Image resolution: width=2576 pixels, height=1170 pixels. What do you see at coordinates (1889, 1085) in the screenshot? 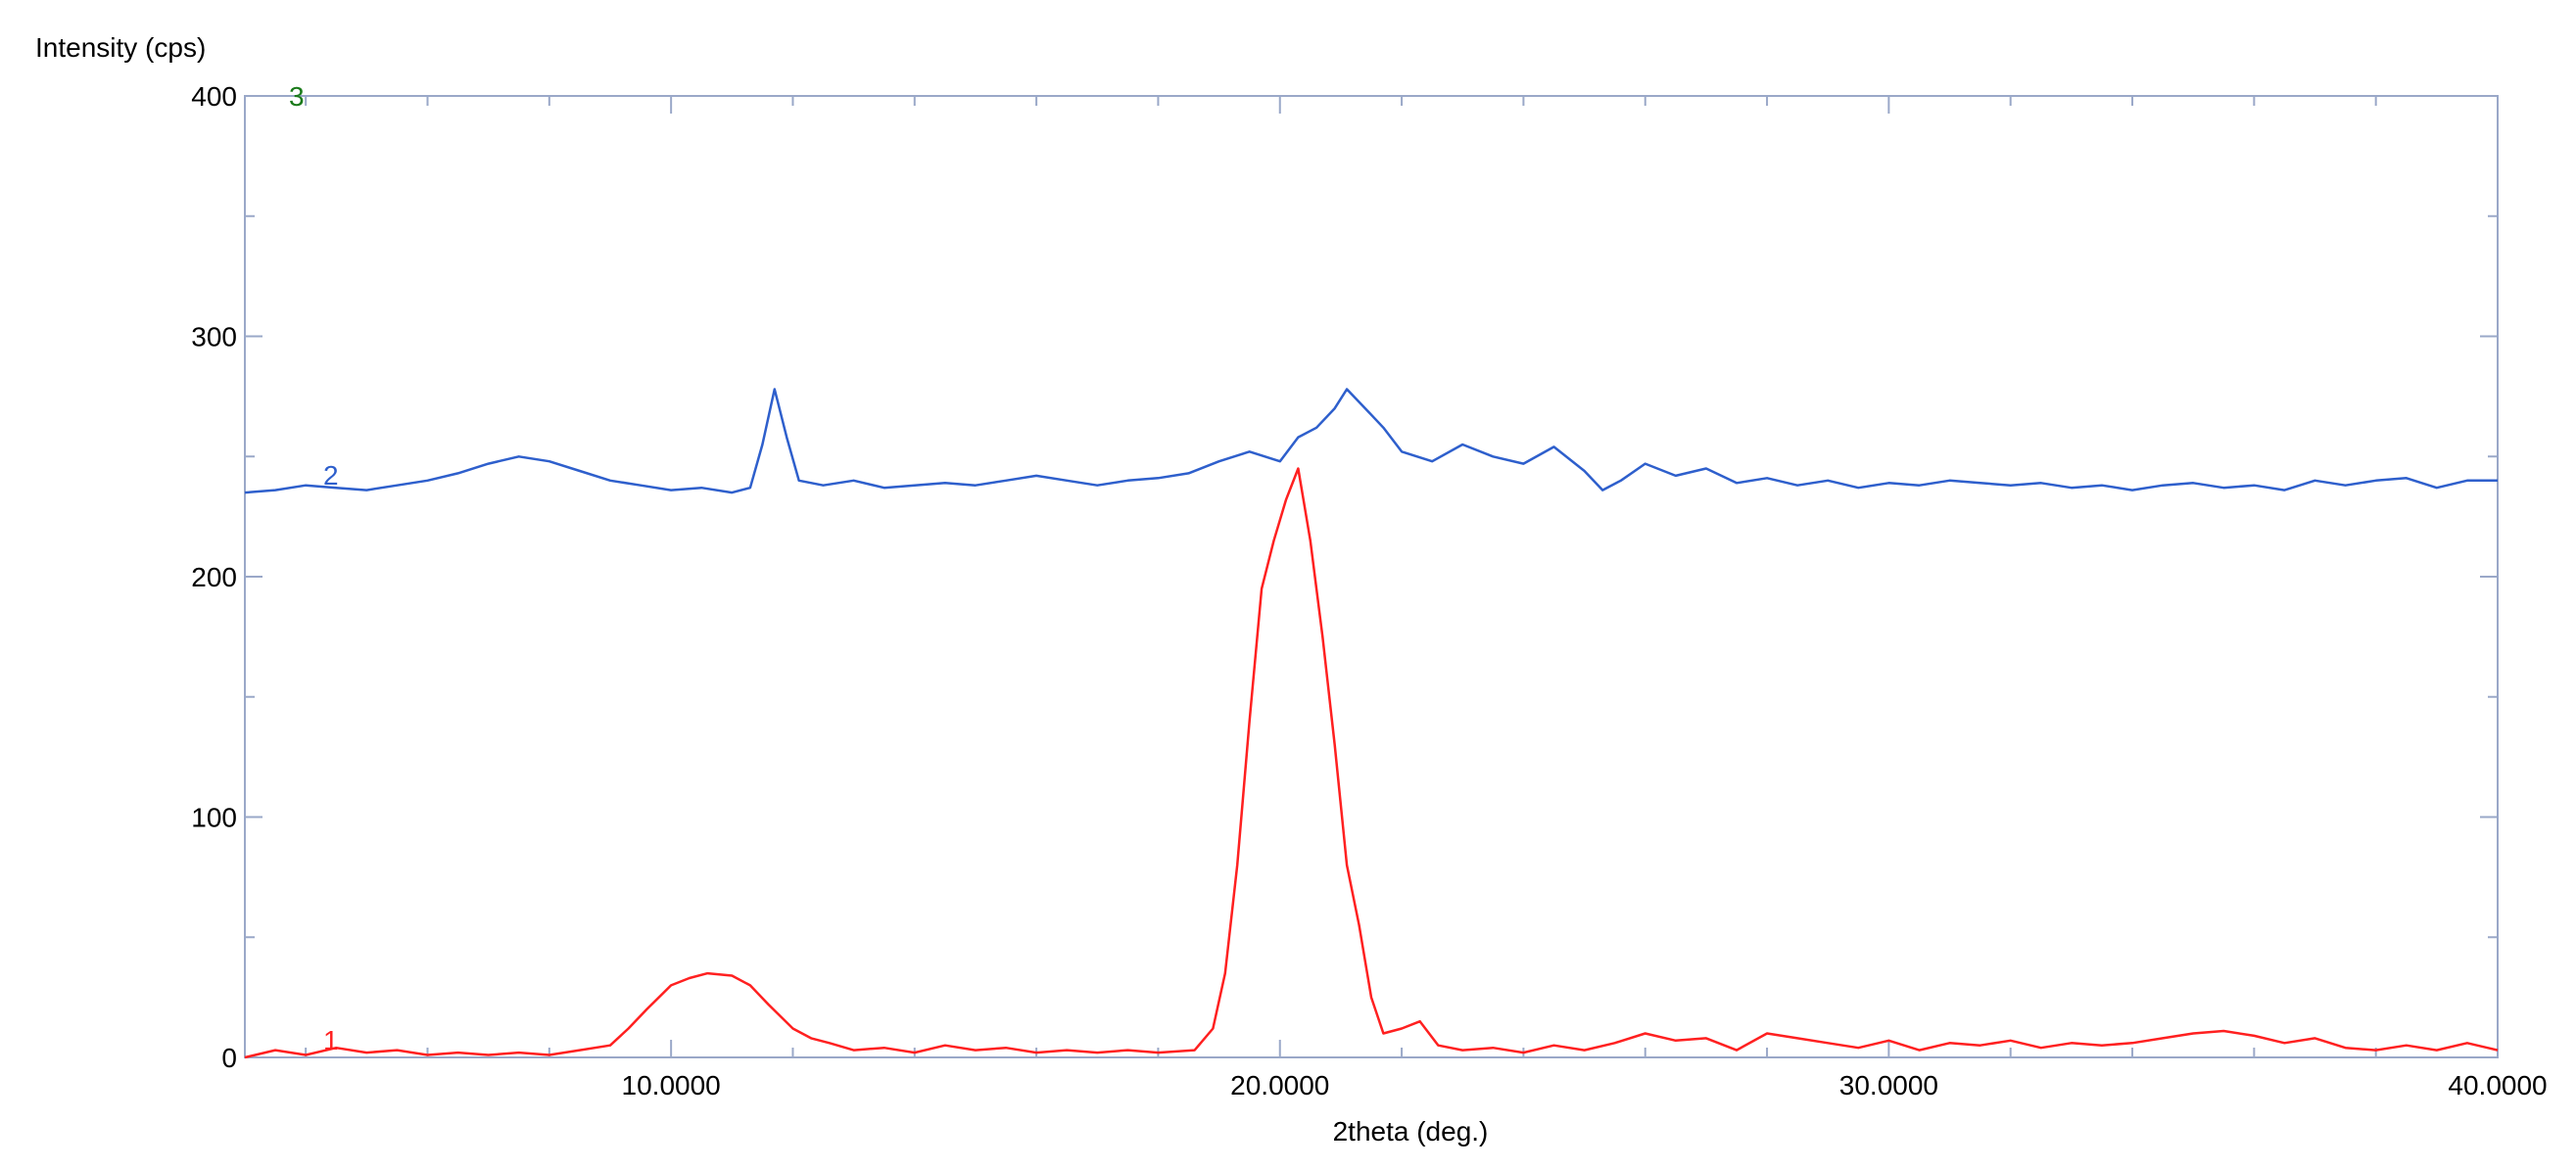
I see `x-tick-label: 30.0000` at bounding box center [1889, 1085].